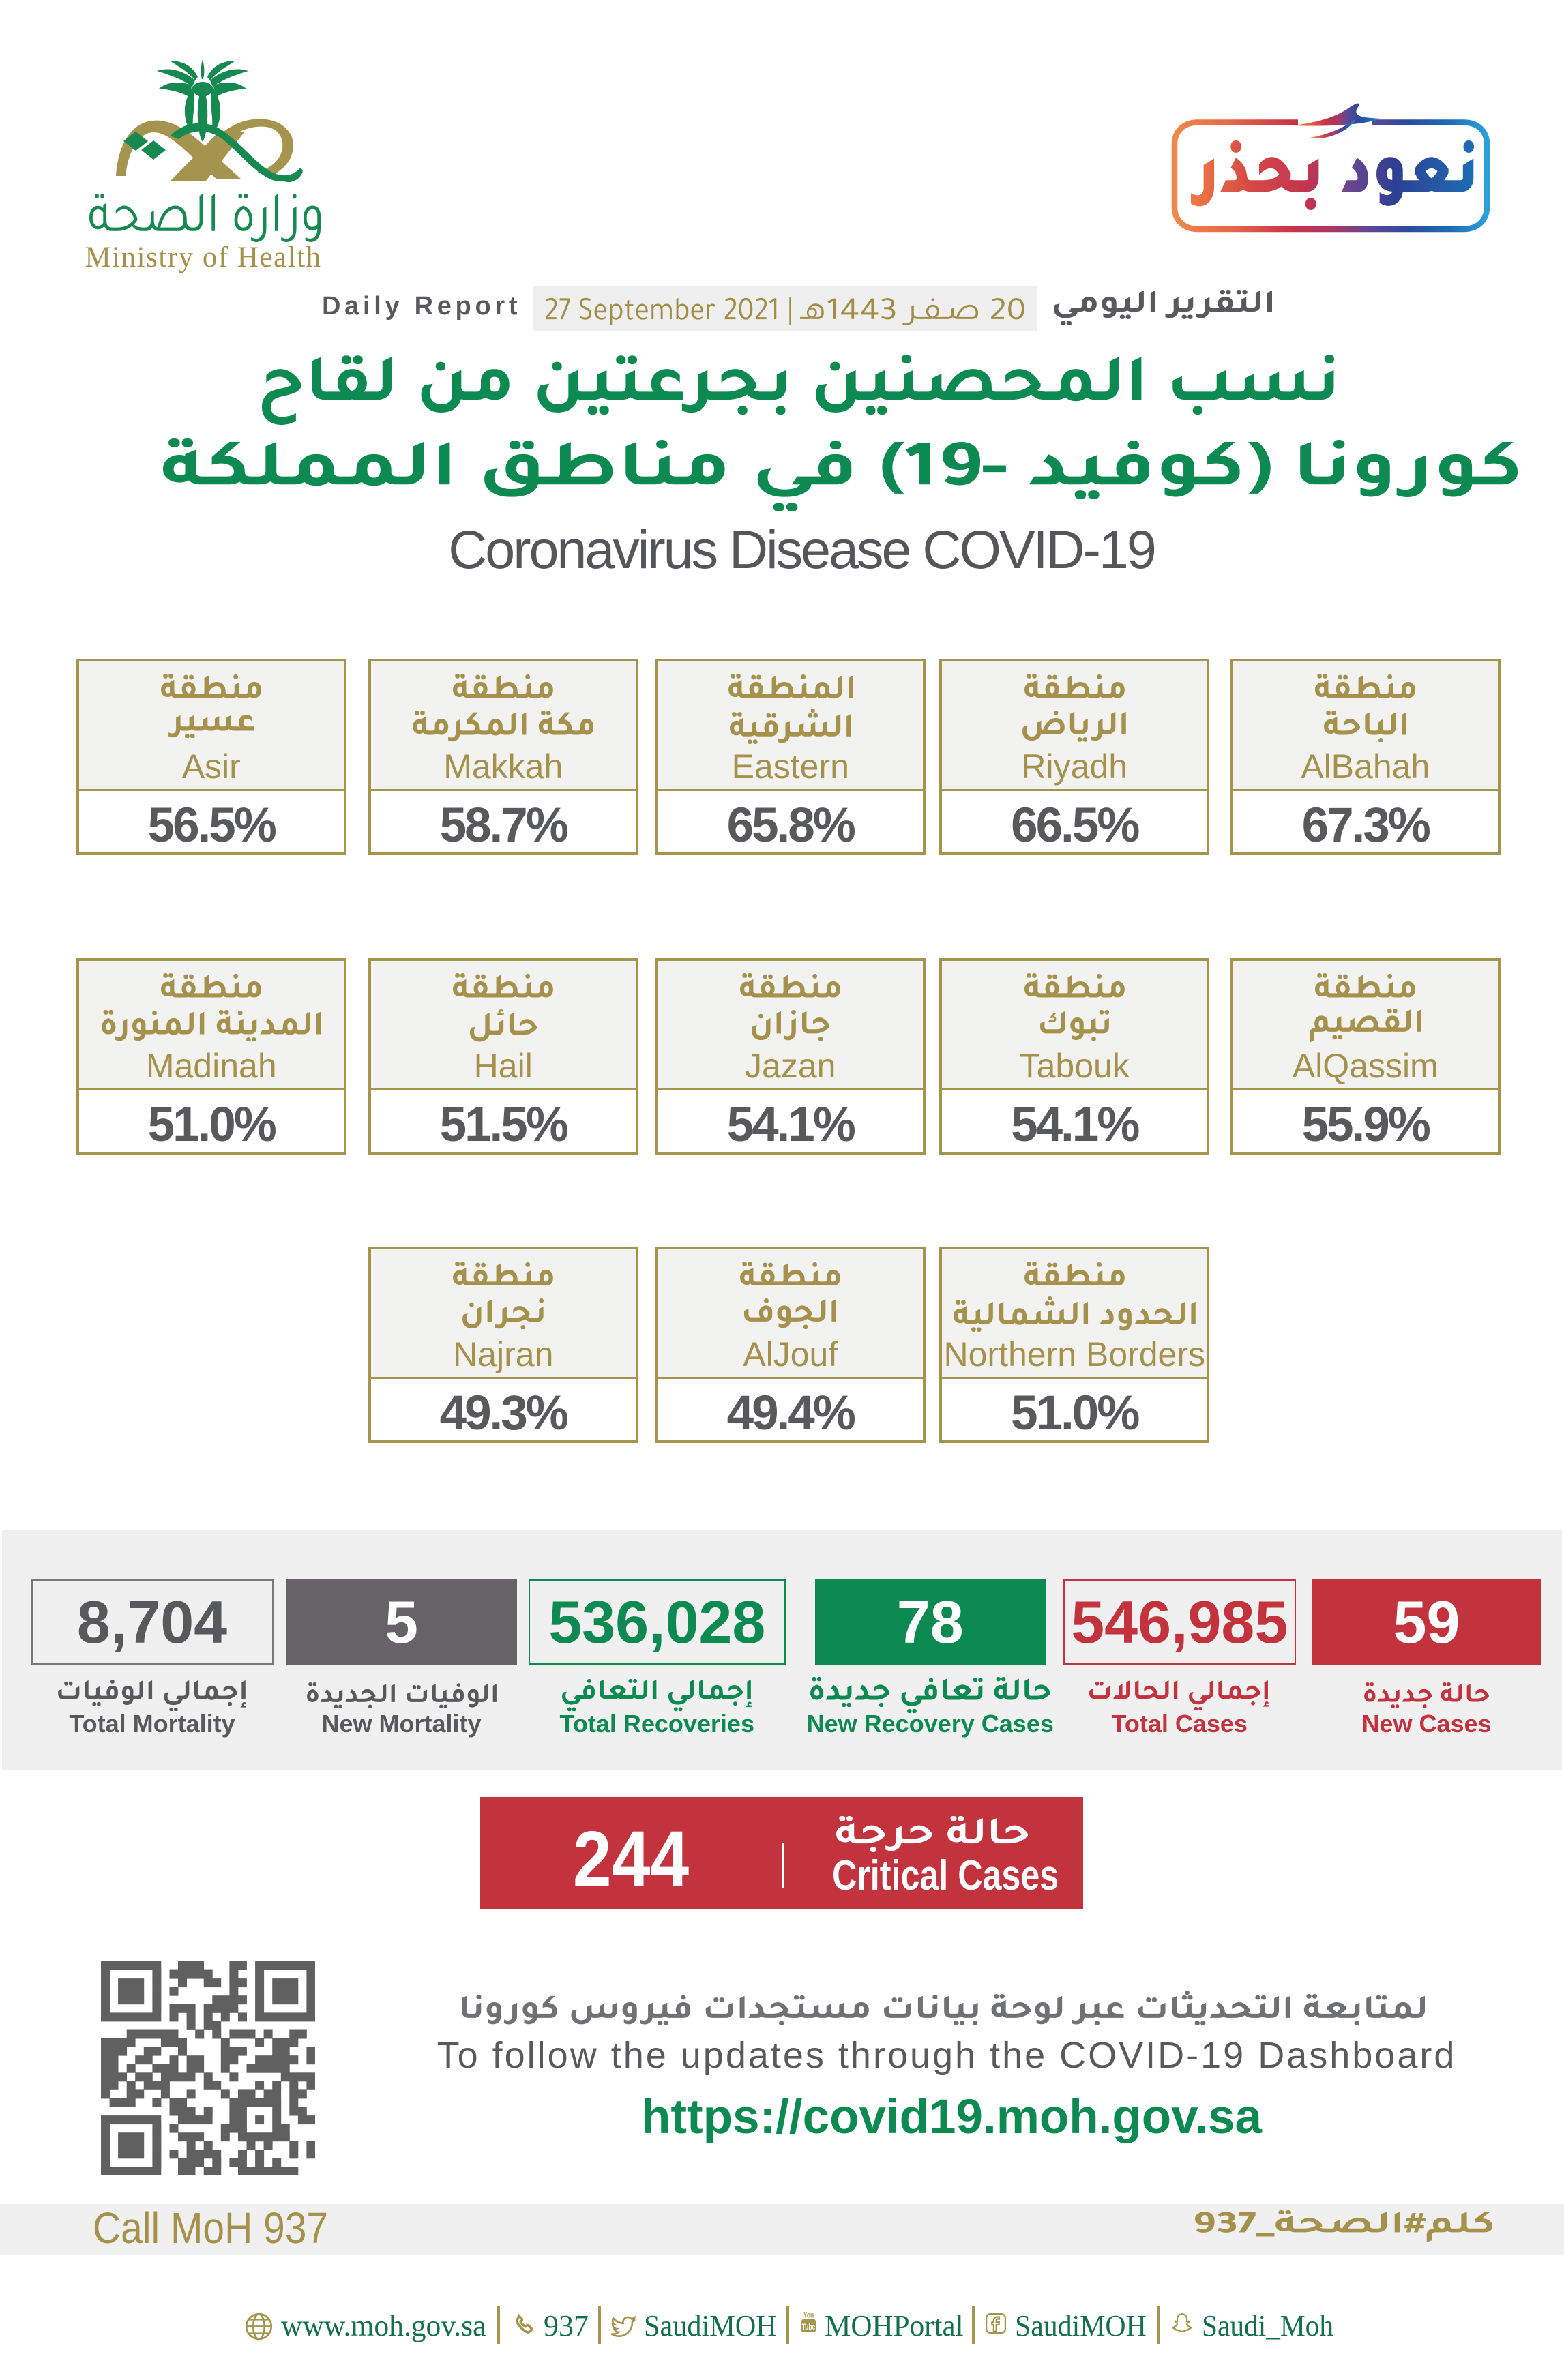 This screenshot has height=2380, width=1564. I want to click on svg-text: You, so click(808, 2315).